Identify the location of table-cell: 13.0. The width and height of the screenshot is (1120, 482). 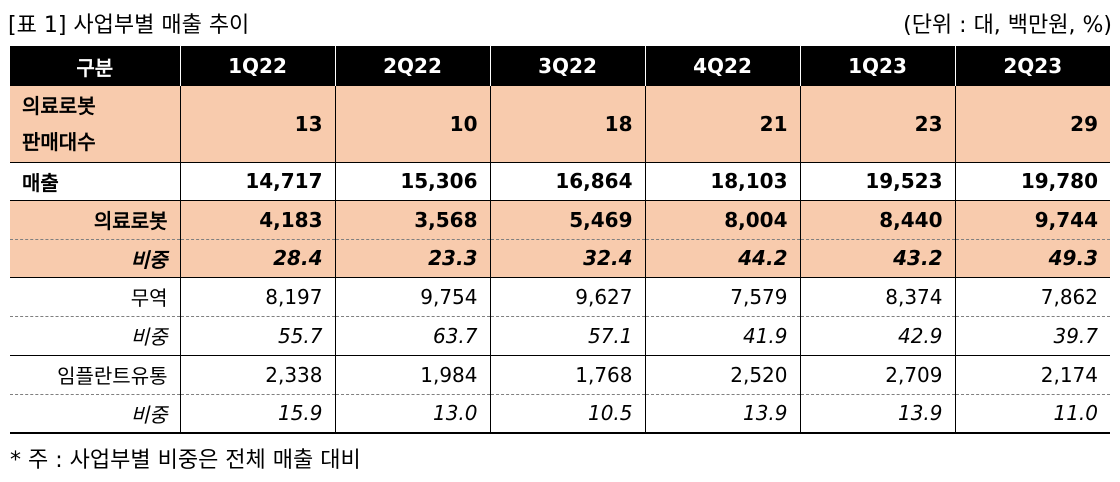
(412, 414).